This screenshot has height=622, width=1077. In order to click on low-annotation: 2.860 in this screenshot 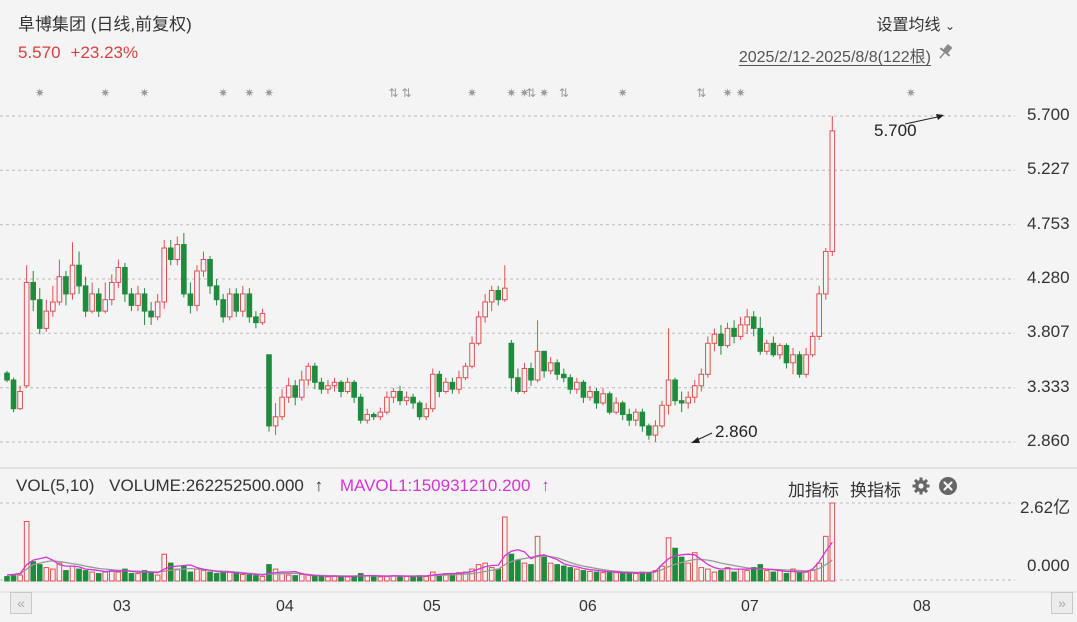, I will do `click(736, 431)`.